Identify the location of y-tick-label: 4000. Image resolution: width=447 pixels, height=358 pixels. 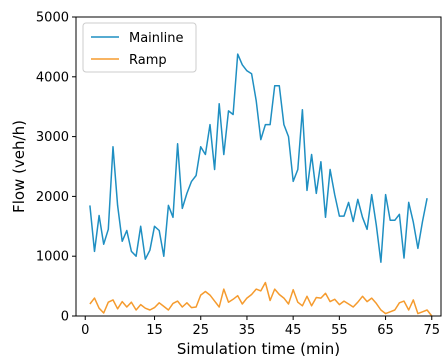
(52, 77).